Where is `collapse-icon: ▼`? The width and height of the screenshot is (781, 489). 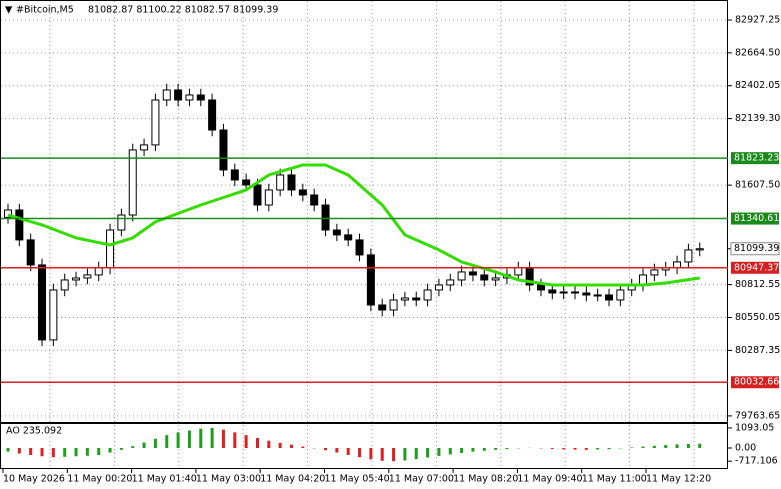 collapse-icon: ▼ is located at coordinates (9, 10).